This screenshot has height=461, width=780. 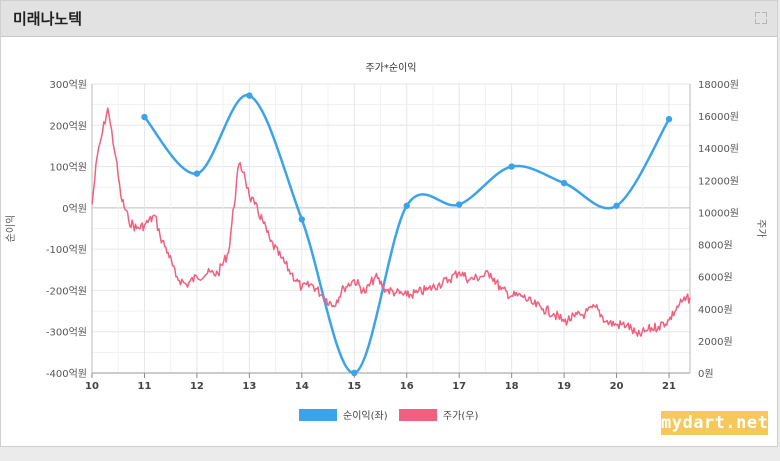 What do you see at coordinates (391, 68) in the screenshot?
I see `chart-title: 주가*순이익` at bounding box center [391, 68].